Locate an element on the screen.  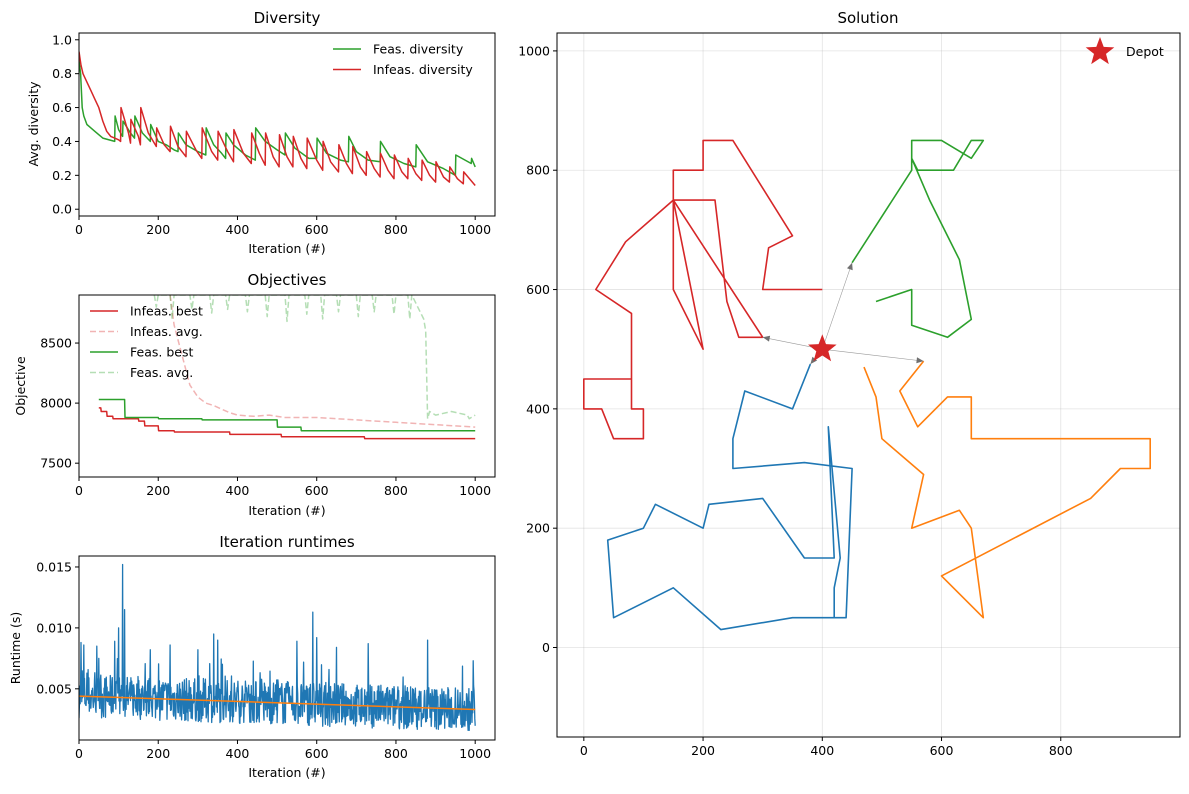
solution-xtick-label: 0 is located at coordinates (584, 750).